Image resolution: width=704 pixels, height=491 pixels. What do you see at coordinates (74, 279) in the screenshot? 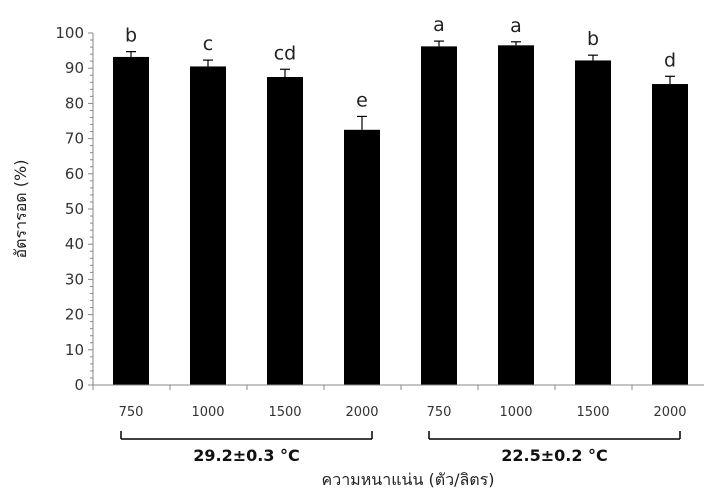
I see `y-tick-label: 30` at bounding box center [74, 279].